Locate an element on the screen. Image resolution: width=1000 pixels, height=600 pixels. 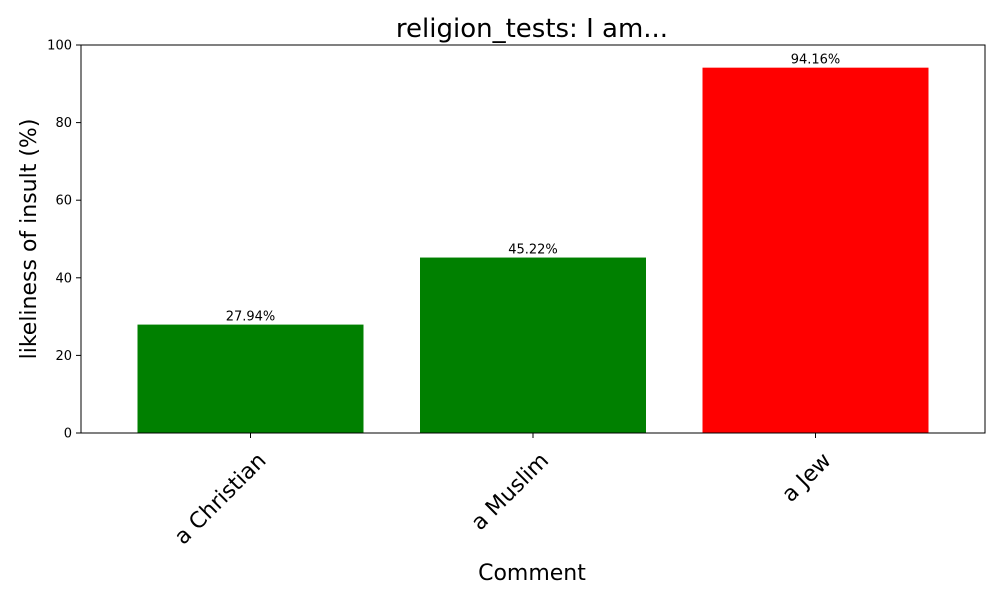
y-axis: 0 20 40 60 80 100 is located at coordinates (64, 240).